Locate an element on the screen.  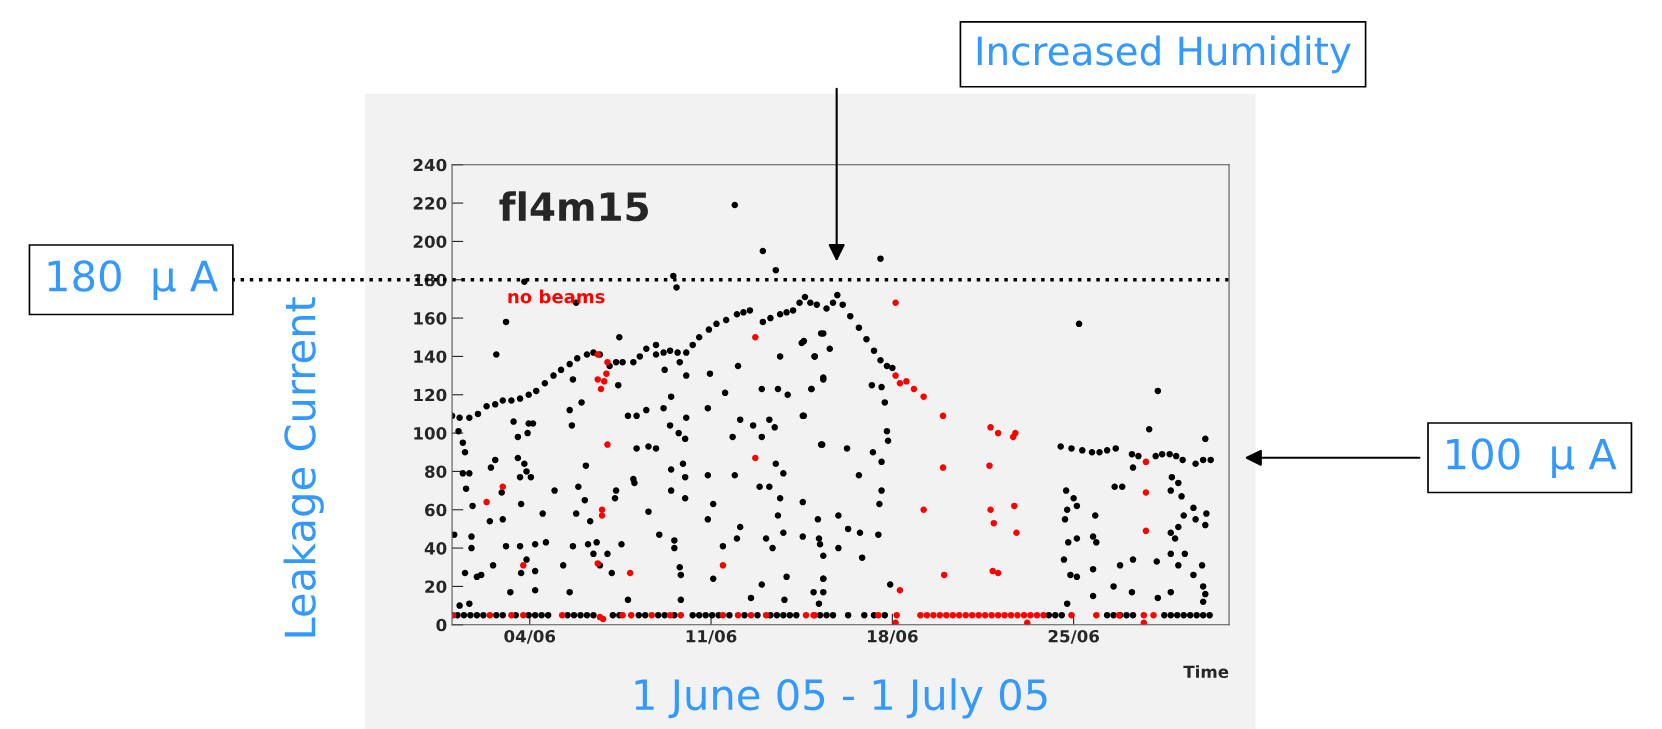
text: 1 June 05 - 1 July 05 is located at coordinates (841, 698).